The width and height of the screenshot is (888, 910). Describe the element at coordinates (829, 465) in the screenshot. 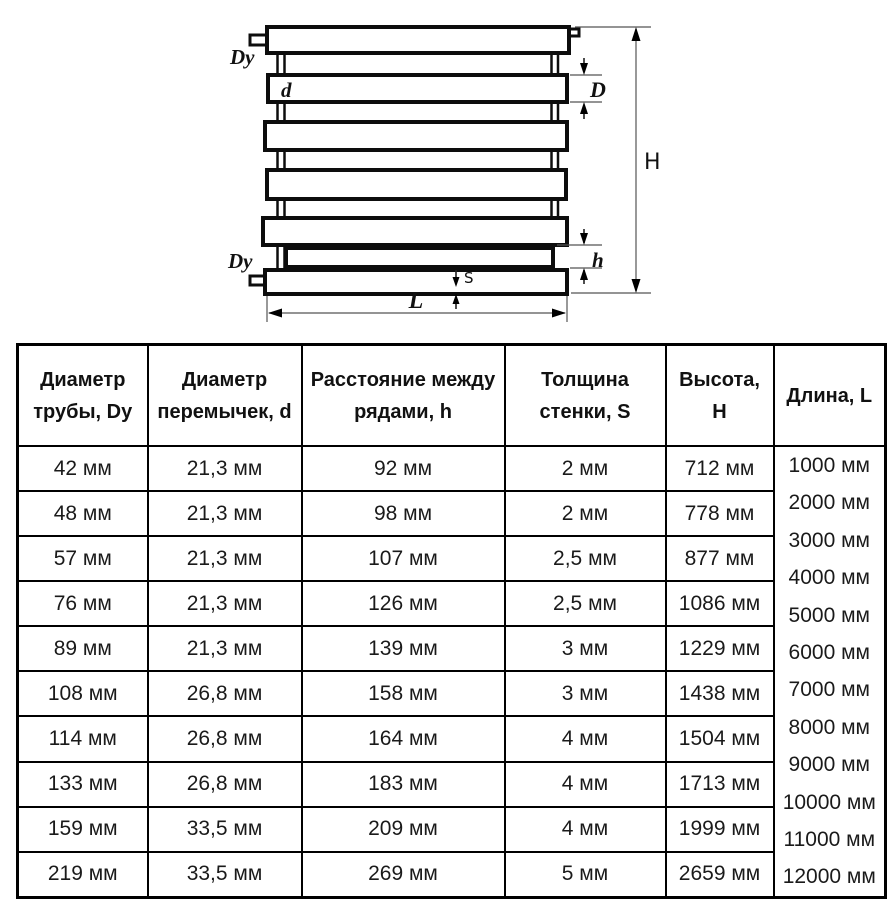

I see `length-option: 1000 мм` at that location.